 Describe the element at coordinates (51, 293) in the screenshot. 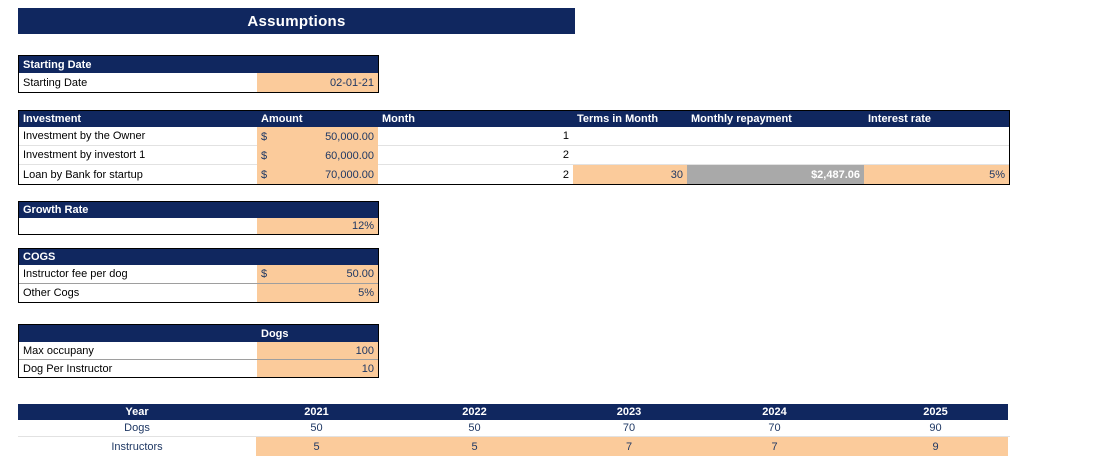

I see `cogs-label: Other Cogs` at that location.